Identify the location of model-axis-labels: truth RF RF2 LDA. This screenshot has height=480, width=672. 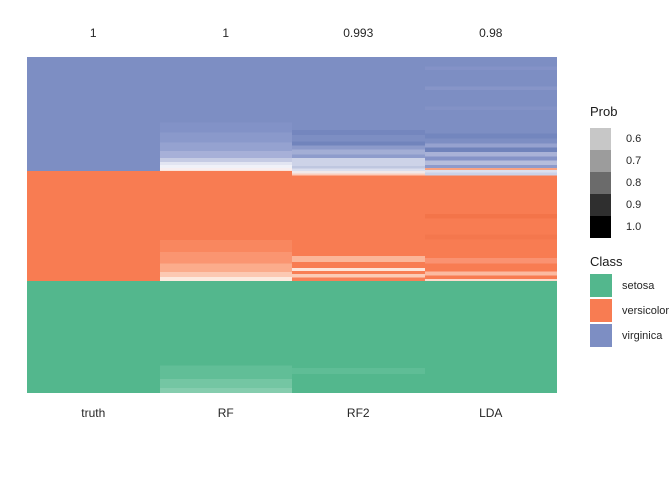
(292, 413).